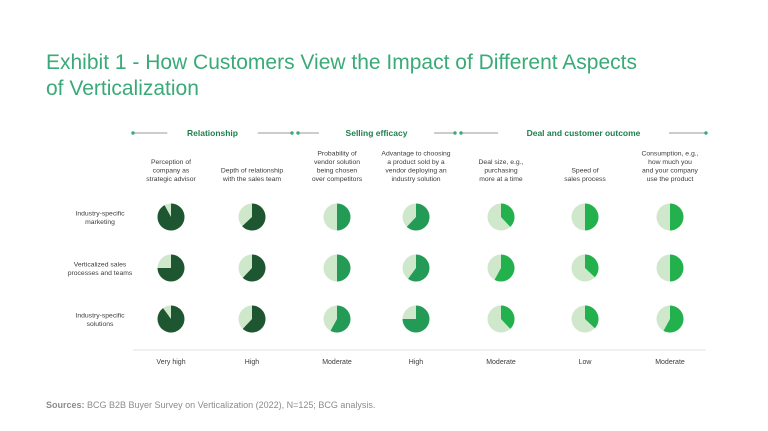 The image size is (768, 431). I want to click on column-label: how much you, so click(670, 162).